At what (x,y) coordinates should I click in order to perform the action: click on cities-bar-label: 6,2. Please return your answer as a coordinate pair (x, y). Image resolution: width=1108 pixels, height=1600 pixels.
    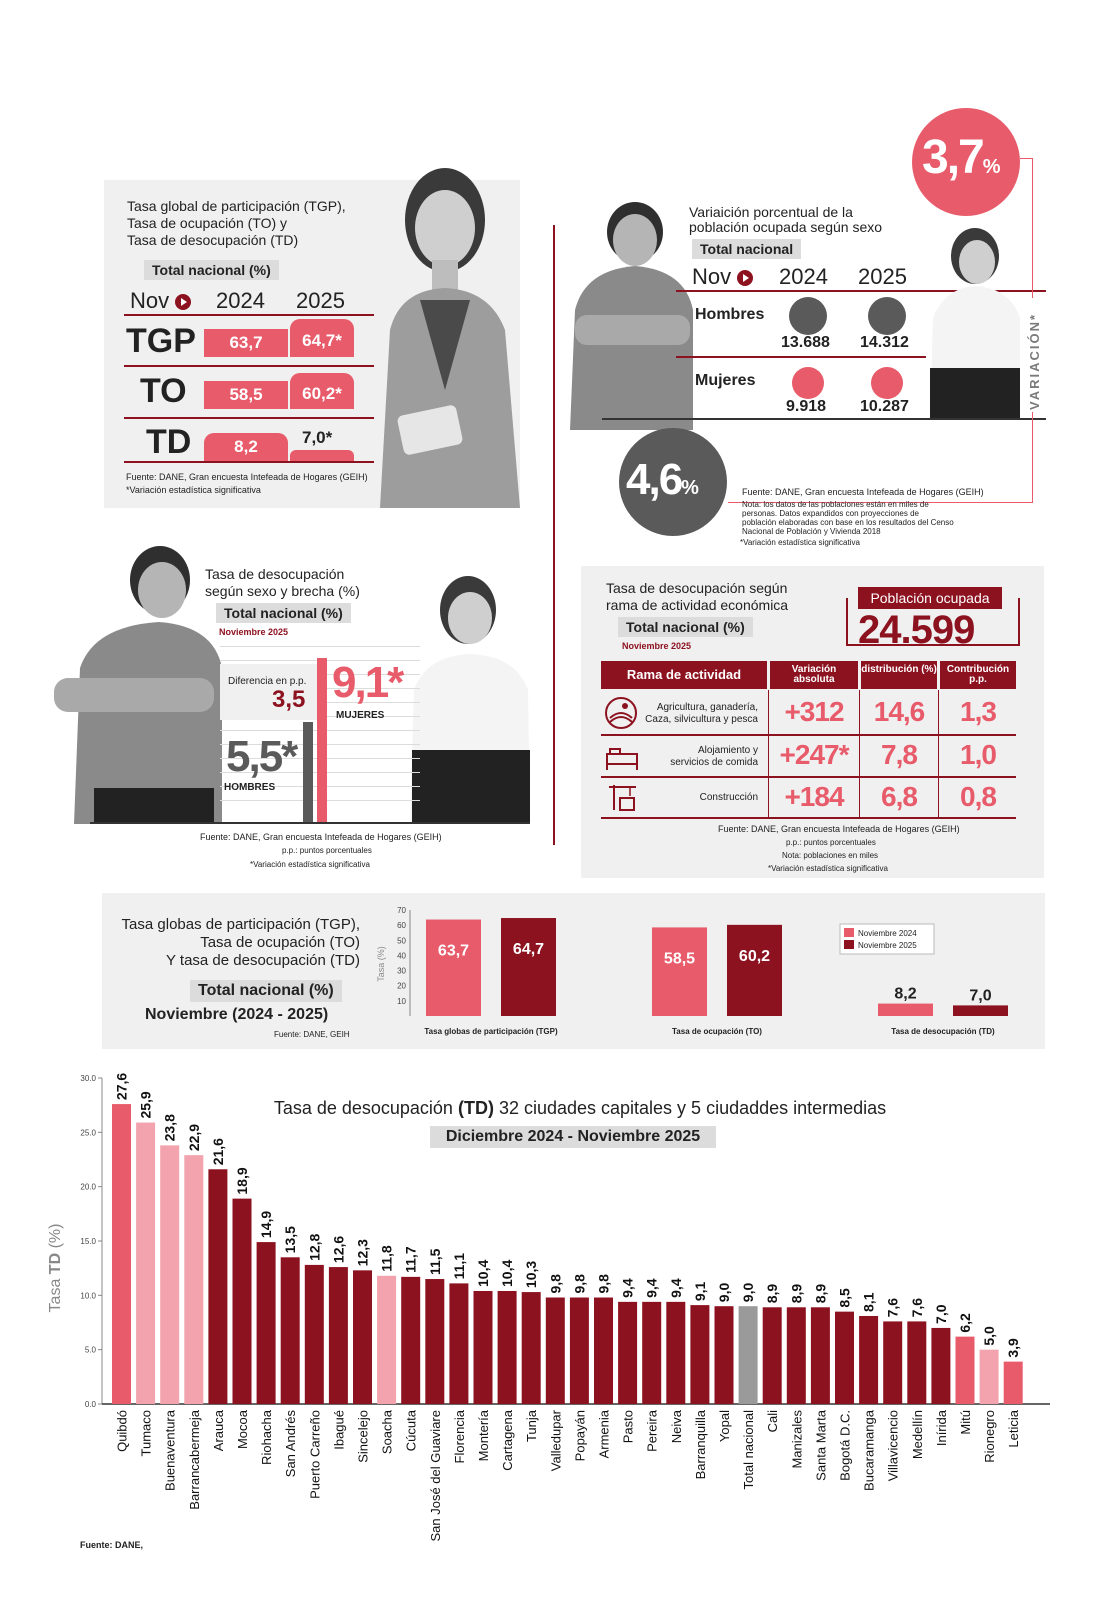
    Looking at the image, I should click on (965, 1323).